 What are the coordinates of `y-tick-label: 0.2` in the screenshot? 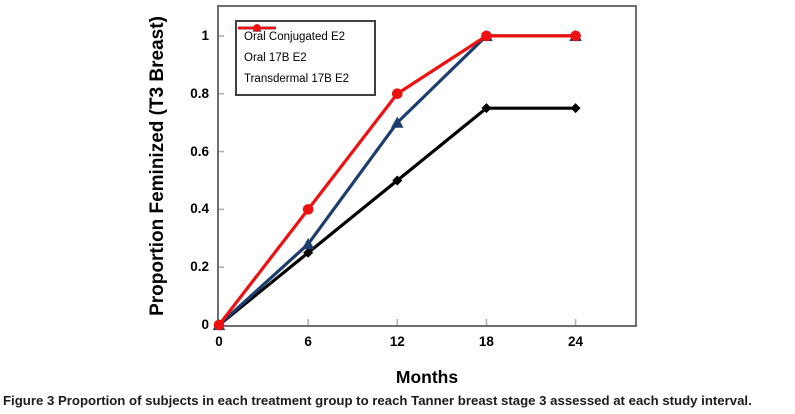 It's located at (199, 267).